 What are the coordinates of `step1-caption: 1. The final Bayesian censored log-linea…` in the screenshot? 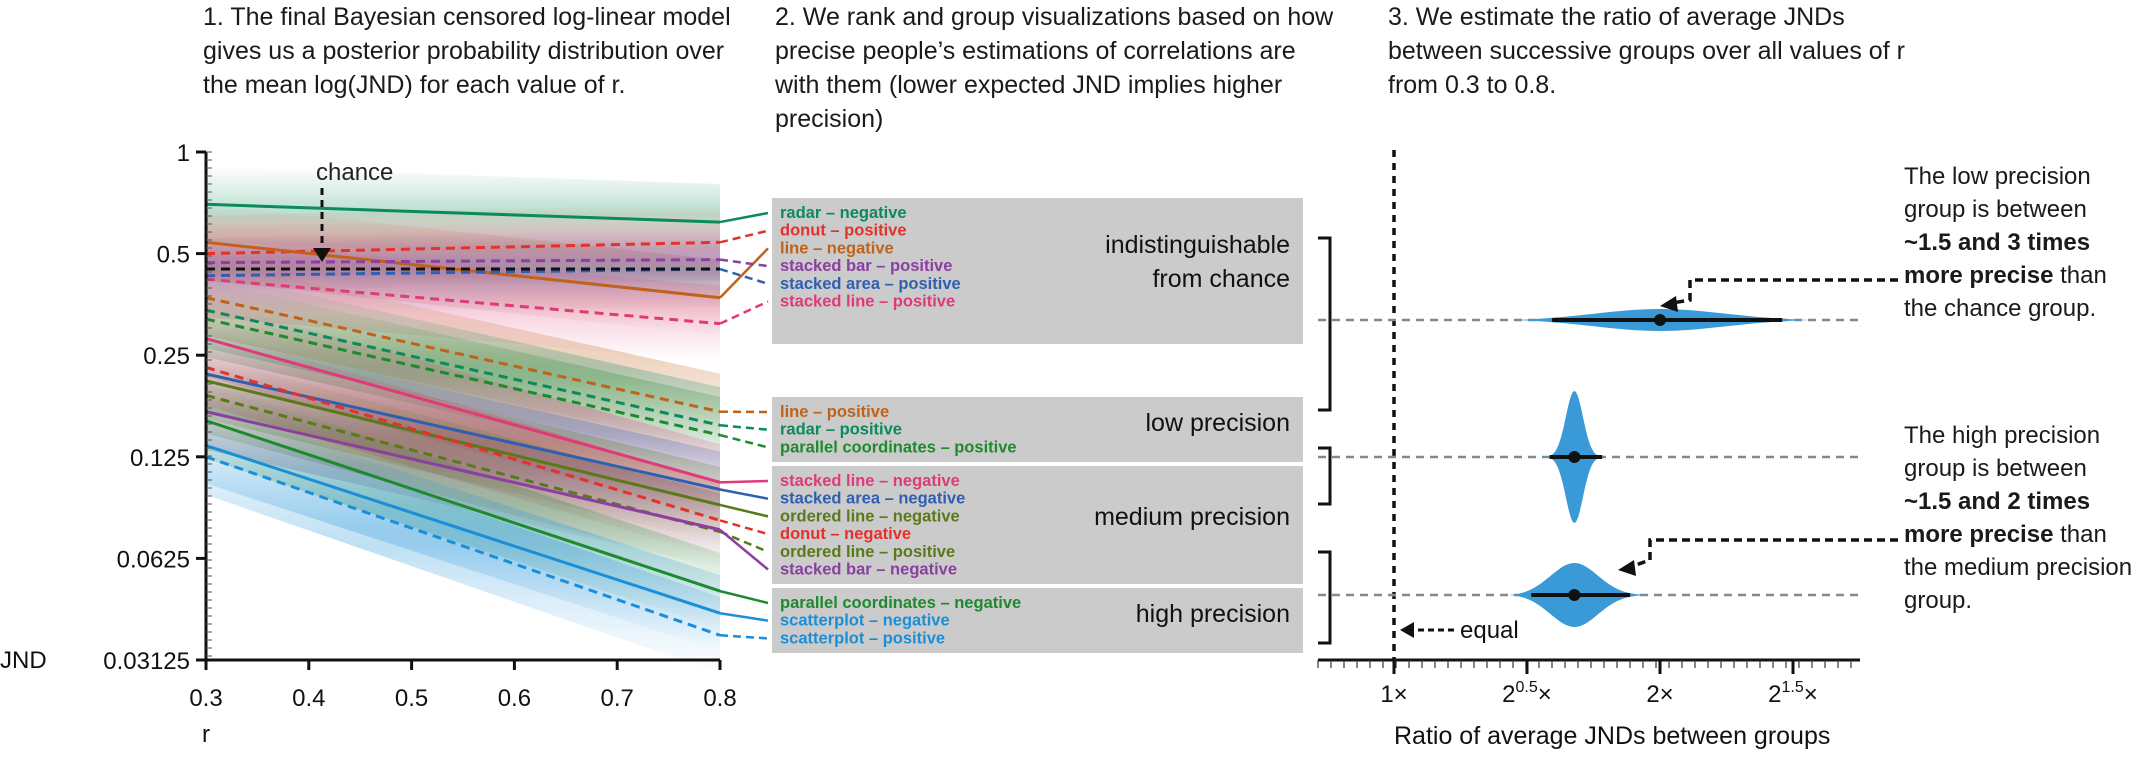 It's located at (467, 51).